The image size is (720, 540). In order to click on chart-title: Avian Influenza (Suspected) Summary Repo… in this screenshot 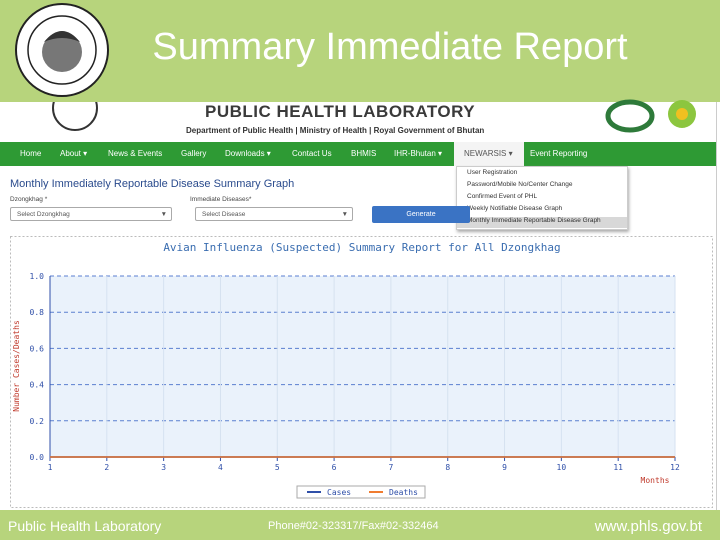, I will do `click(361, 247)`.